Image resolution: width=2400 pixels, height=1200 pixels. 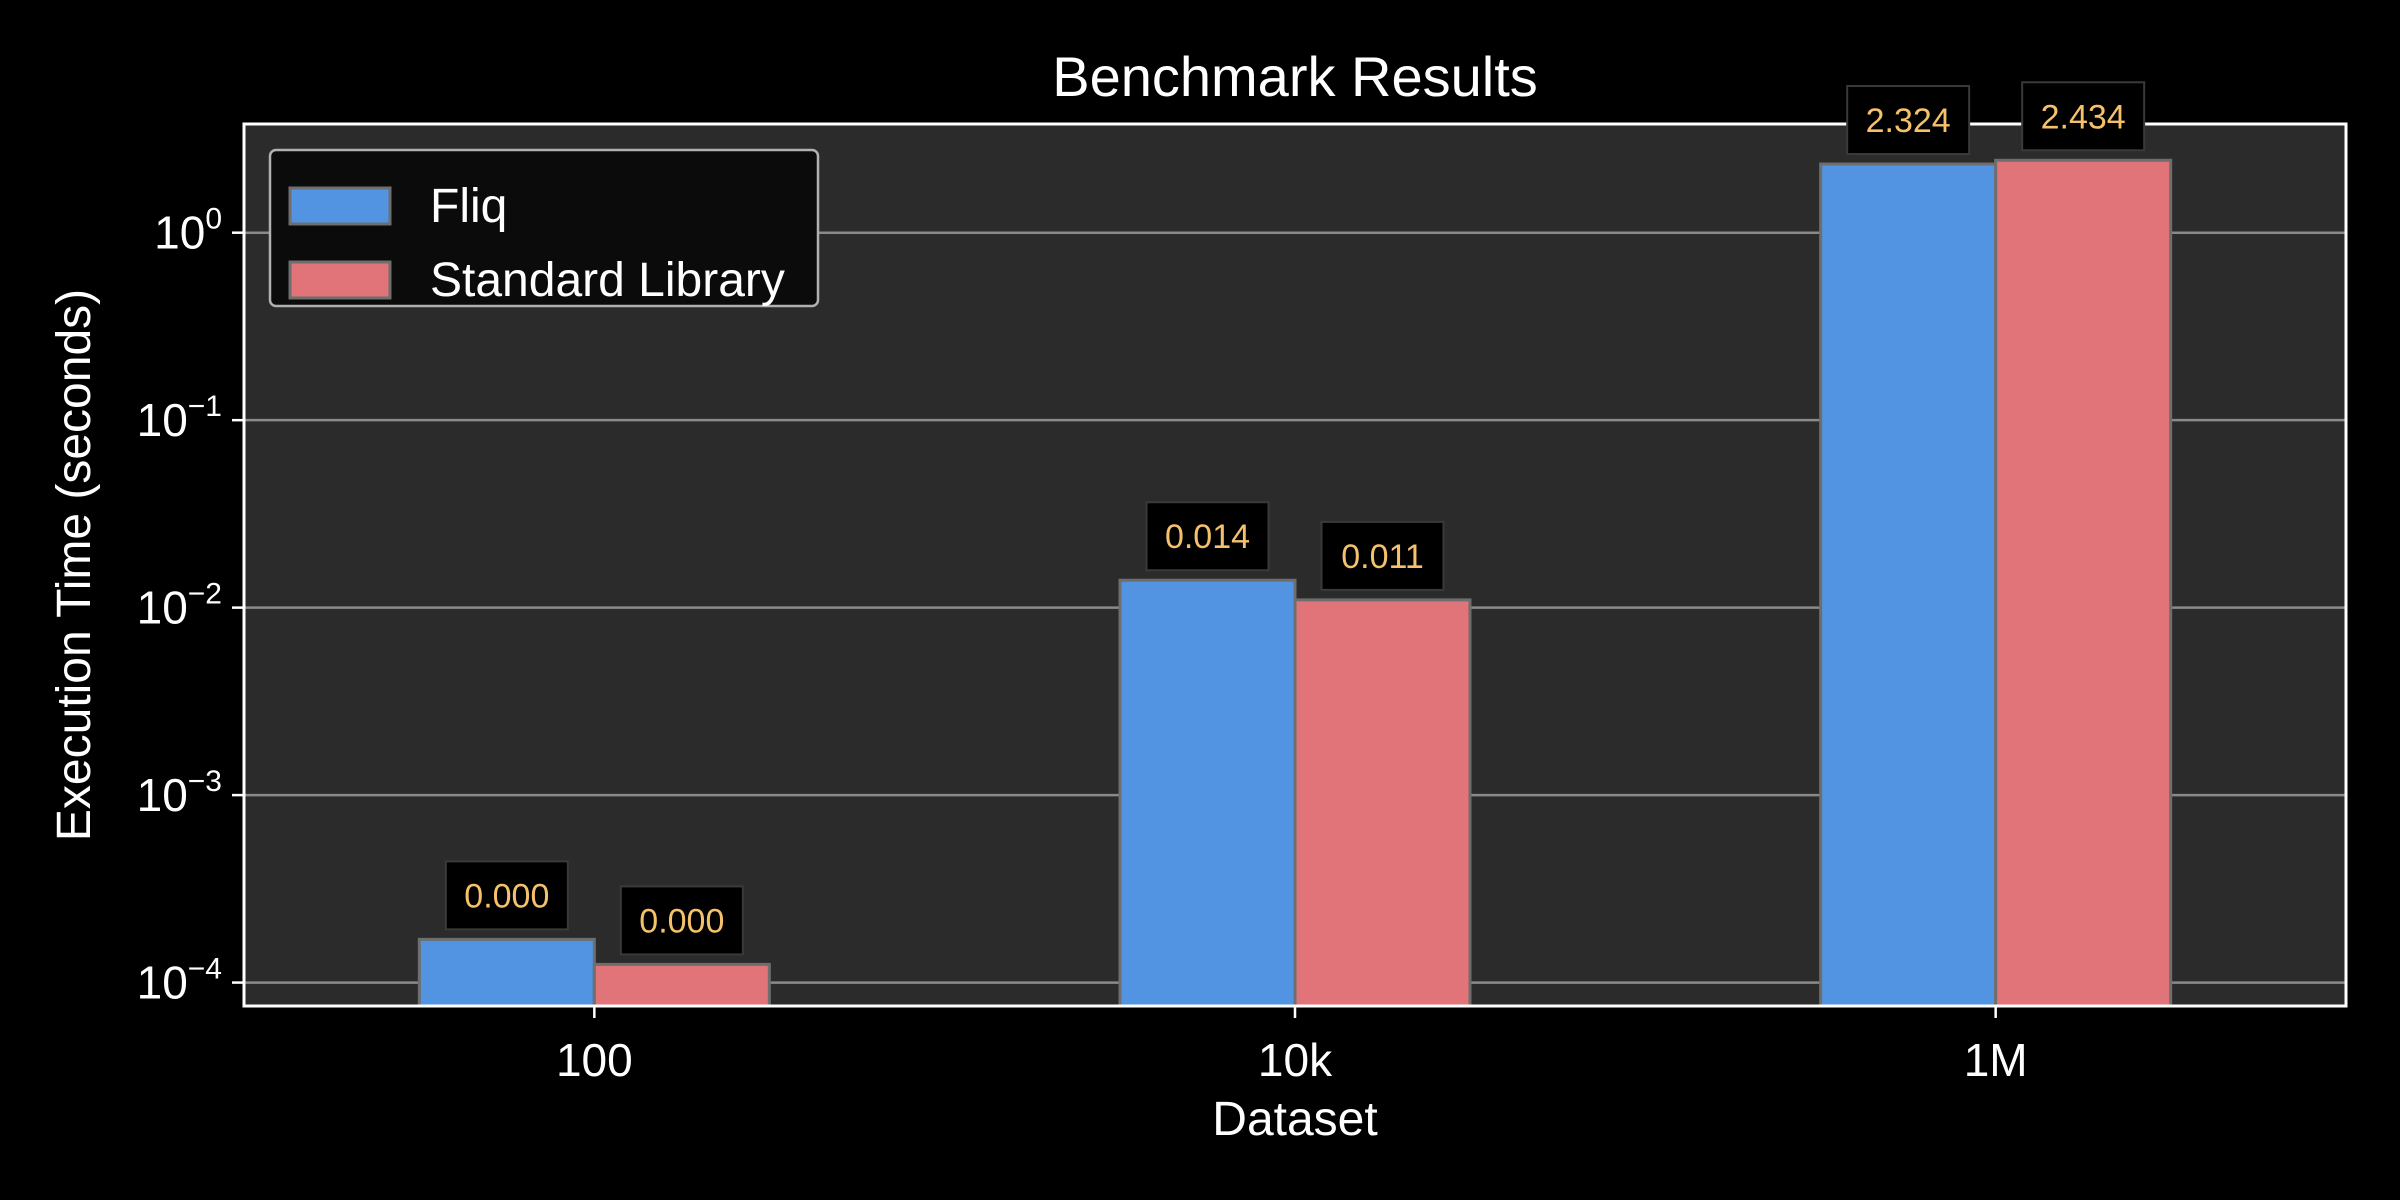 I want to click on legend-box, so click(x=544, y=228).